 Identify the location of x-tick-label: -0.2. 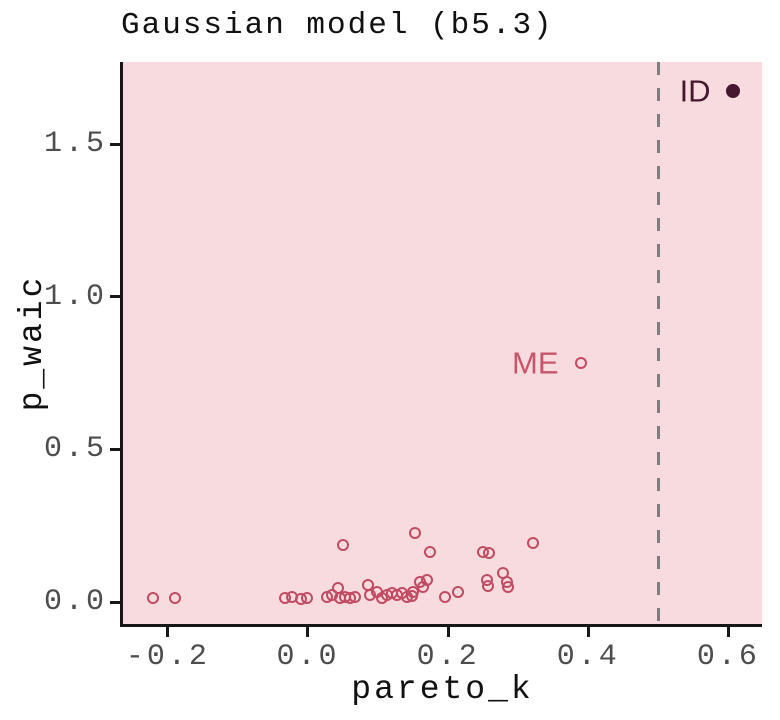
(167, 657).